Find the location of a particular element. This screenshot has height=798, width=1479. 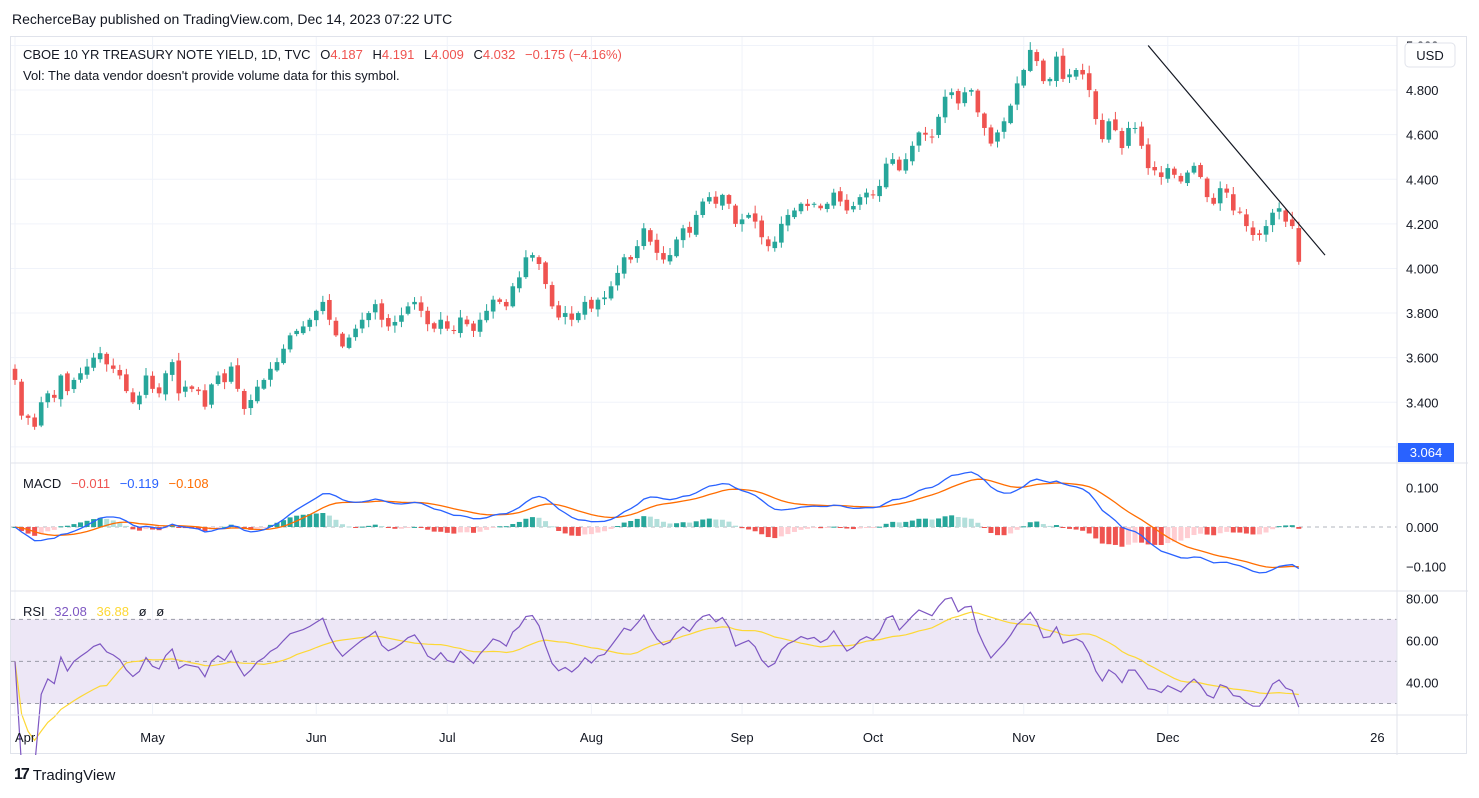

macd-tick-label: 0.000 is located at coordinates (1422, 527).